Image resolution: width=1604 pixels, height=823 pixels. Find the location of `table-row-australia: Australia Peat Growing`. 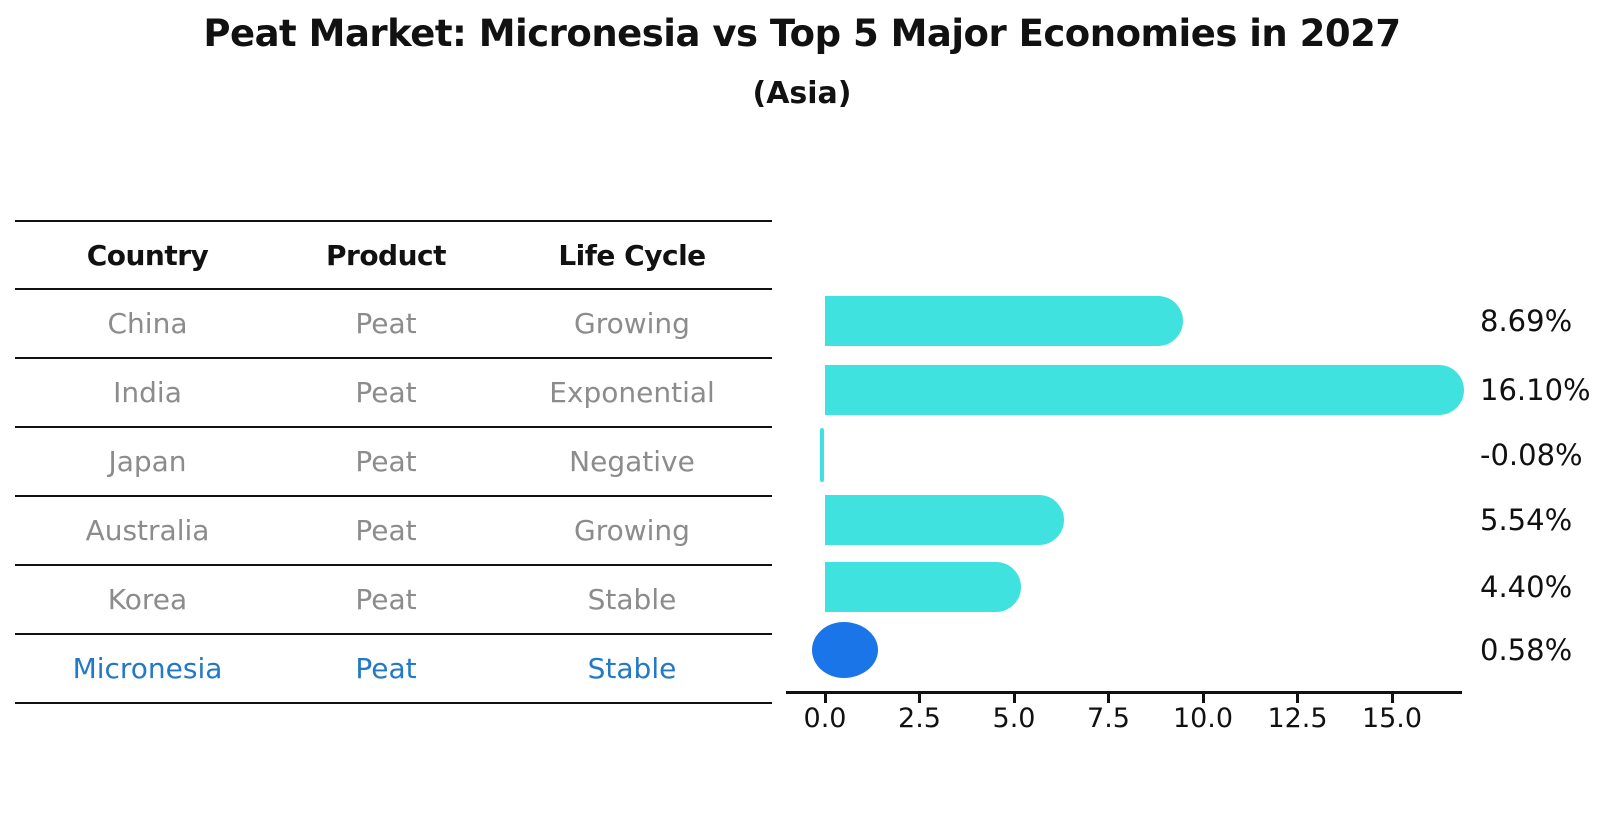

table-row-australia: Australia Peat Growing is located at coordinates (393, 531).